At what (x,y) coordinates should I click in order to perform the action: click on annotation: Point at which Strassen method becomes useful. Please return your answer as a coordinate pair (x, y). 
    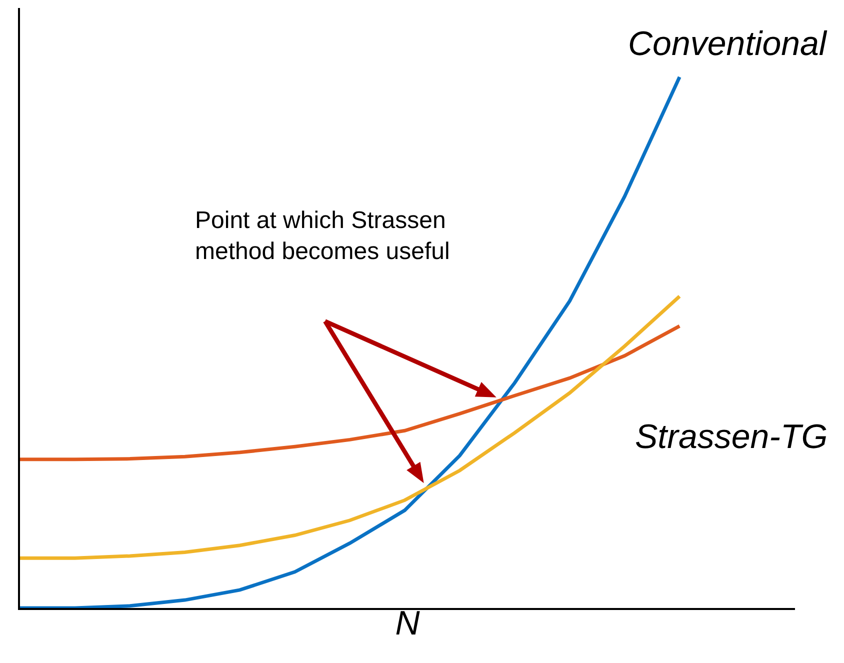
    Looking at the image, I should click on (322, 236).